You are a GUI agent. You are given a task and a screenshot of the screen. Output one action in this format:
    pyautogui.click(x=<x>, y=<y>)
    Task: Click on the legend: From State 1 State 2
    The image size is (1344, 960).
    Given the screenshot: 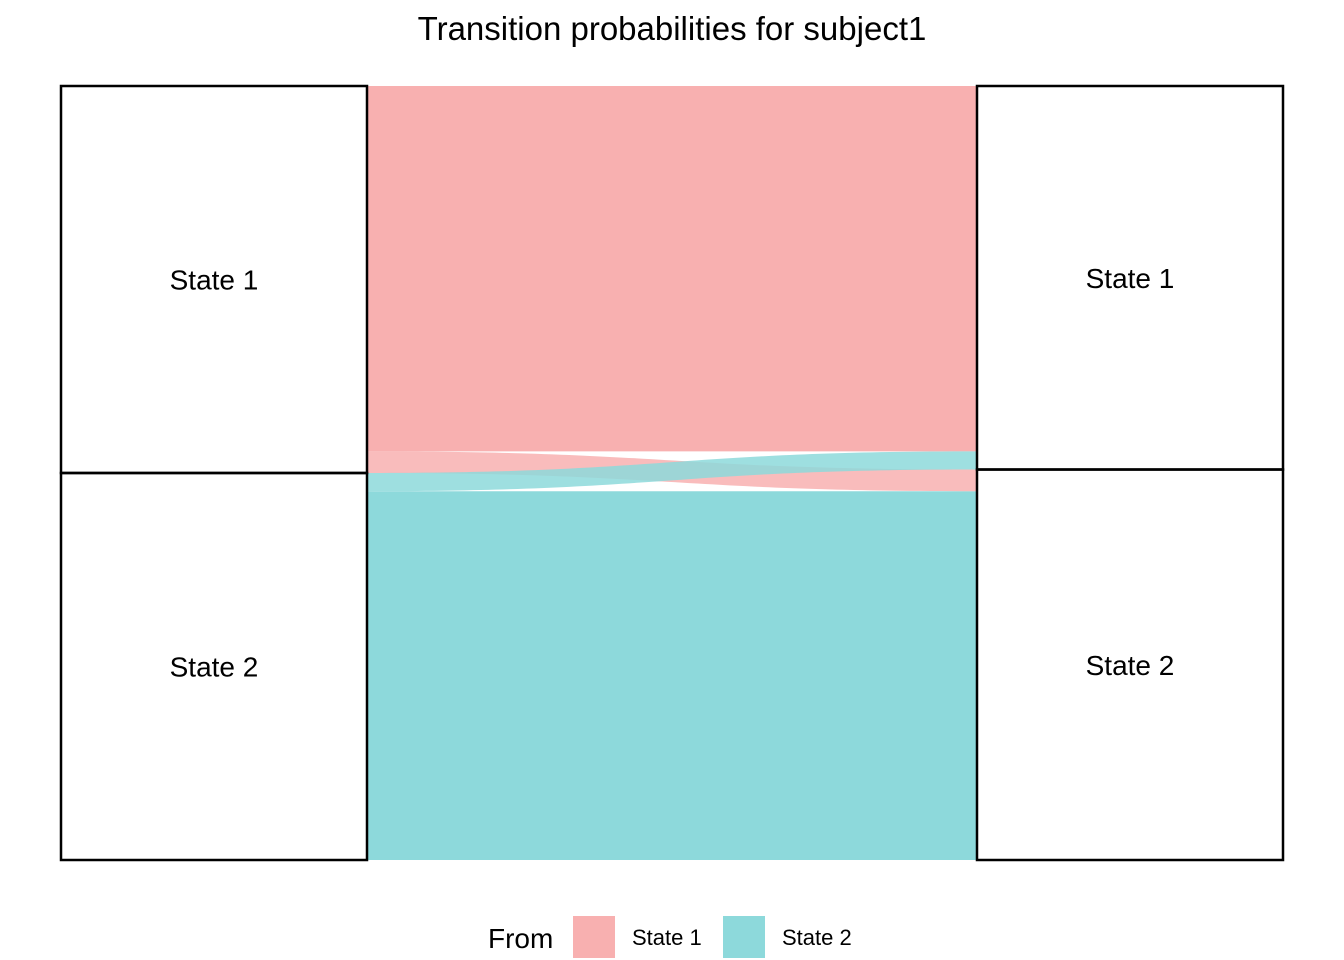 What is the action you would take?
    pyautogui.click(x=670, y=937)
    